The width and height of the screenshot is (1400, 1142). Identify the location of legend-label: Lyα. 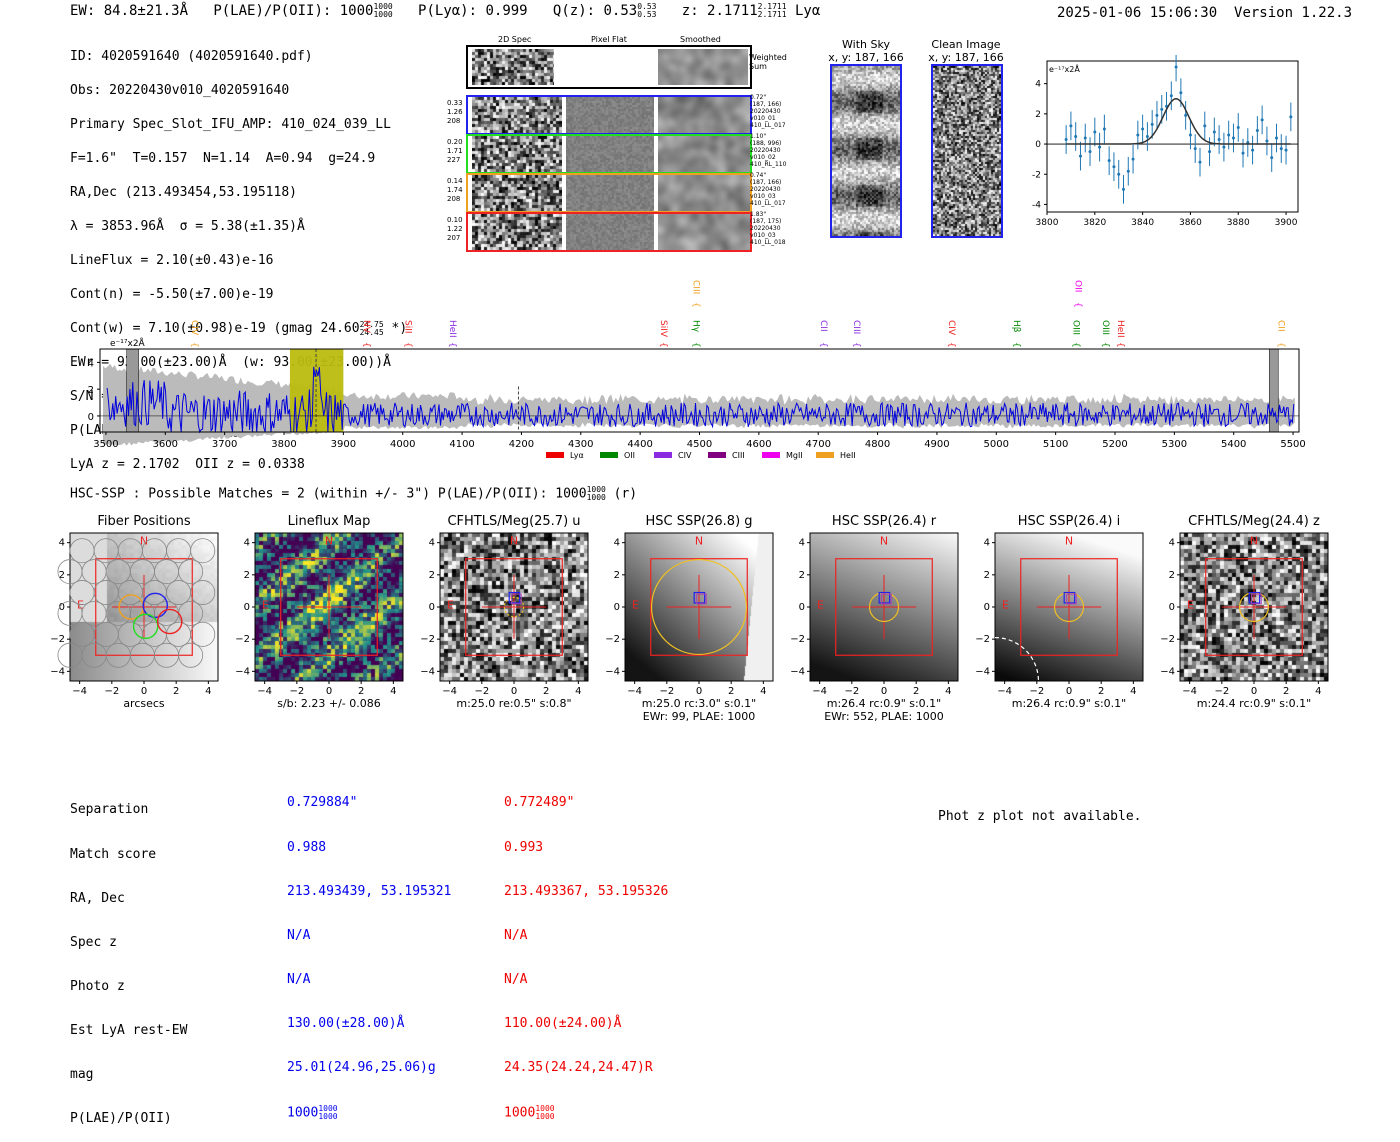
(577, 455).